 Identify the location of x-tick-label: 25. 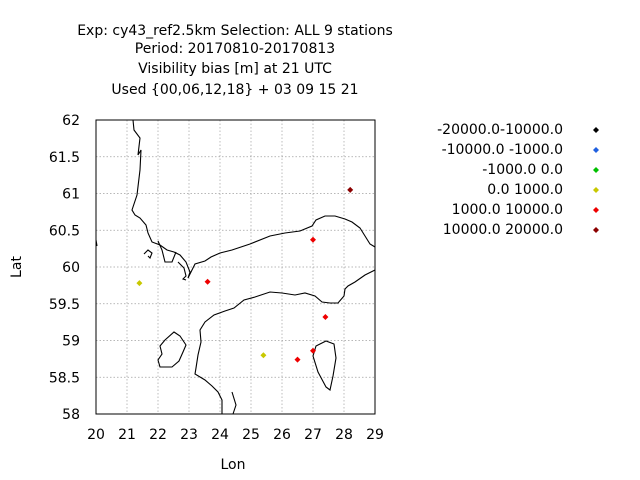
(251, 435).